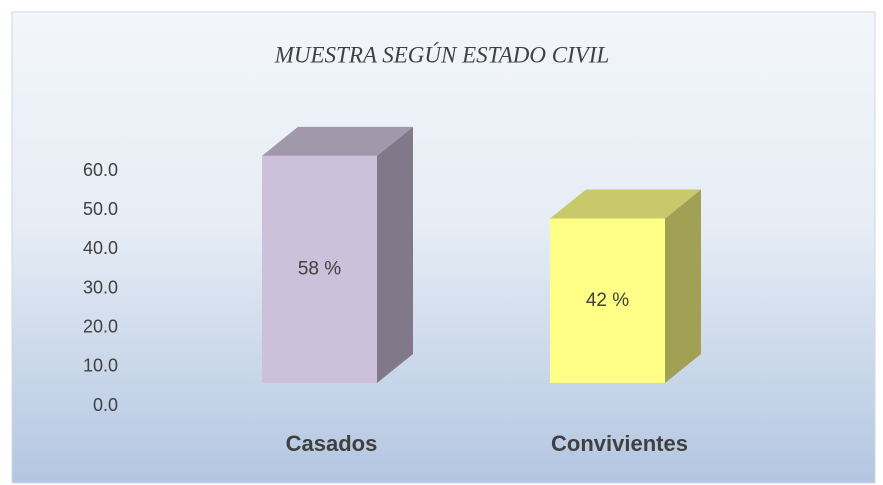 The width and height of the screenshot is (883, 485). I want to click on data-label: 42 %, so click(607, 300).